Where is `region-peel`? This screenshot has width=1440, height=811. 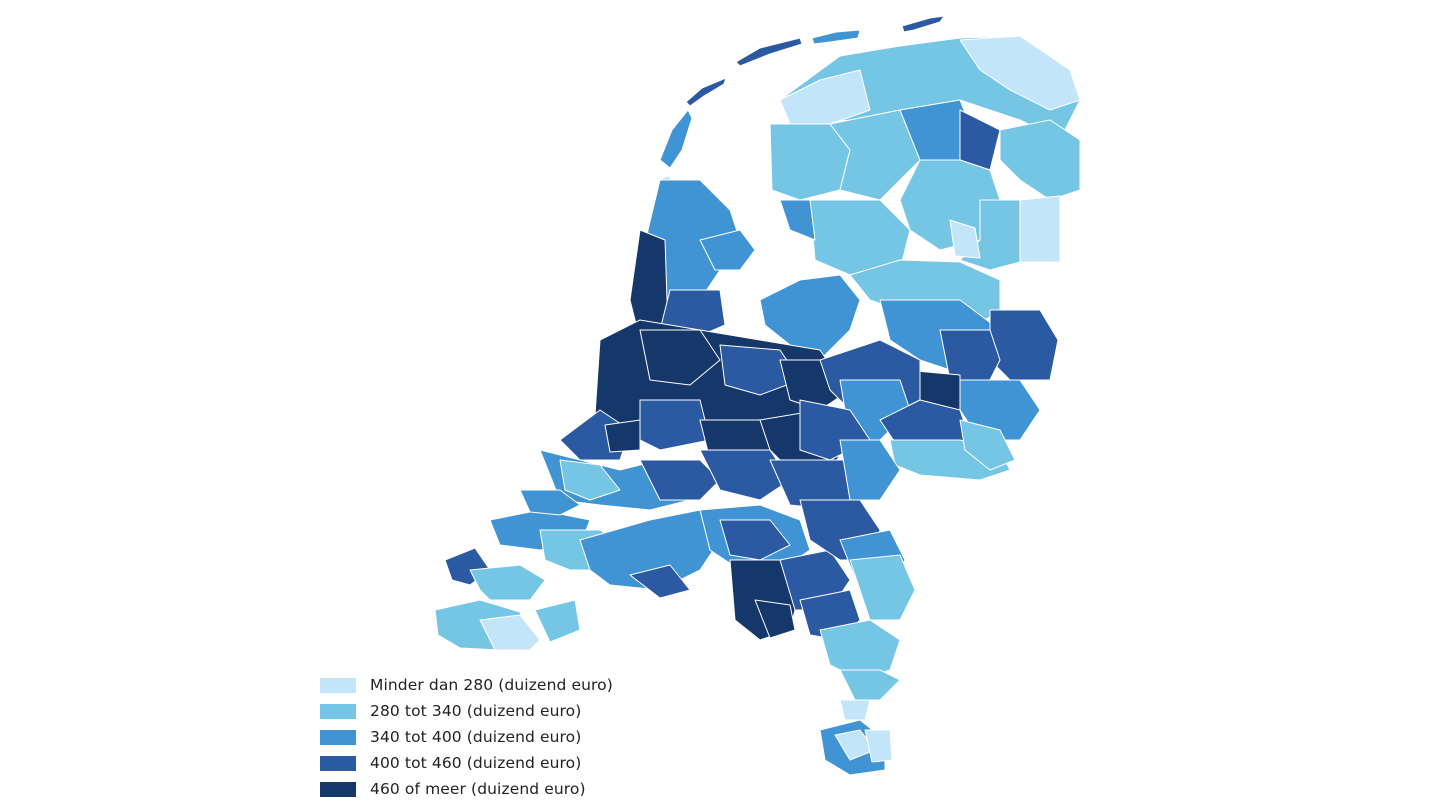
region-peel is located at coordinates (882, 587).